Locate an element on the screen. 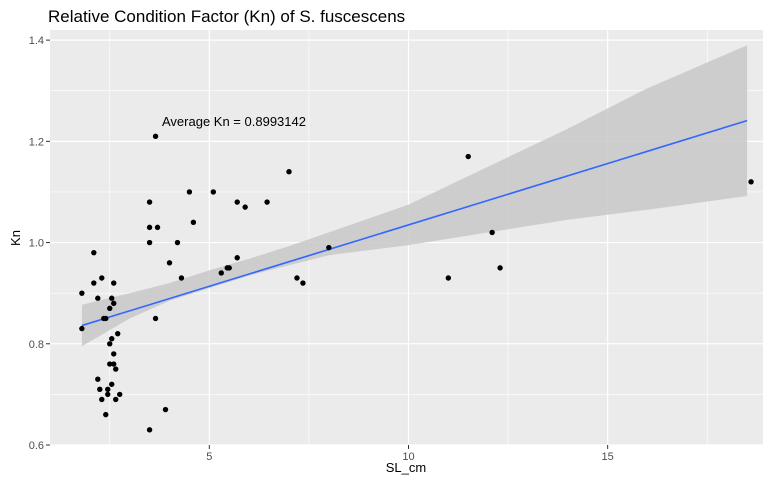  y-tick-label: 0.6 is located at coordinates (36, 446).